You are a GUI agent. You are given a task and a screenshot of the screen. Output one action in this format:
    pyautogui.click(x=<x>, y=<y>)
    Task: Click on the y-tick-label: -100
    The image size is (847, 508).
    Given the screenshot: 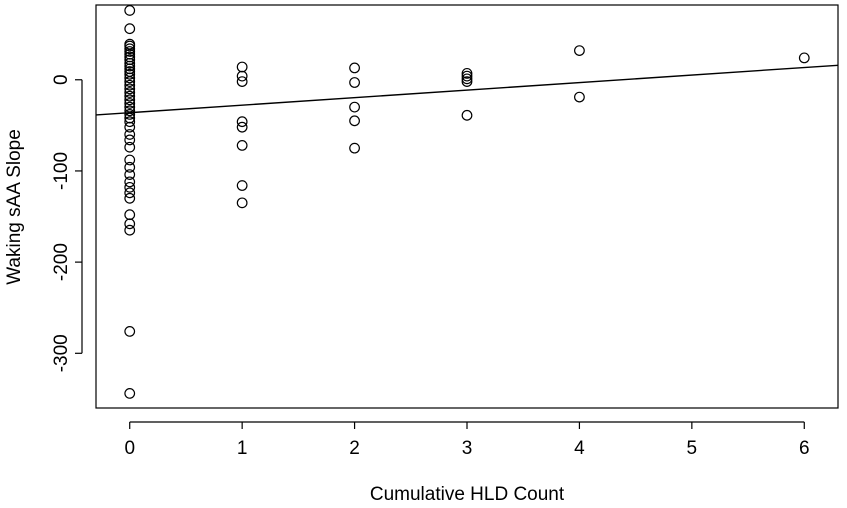 What is the action you would take?
    pyautogui.click(x=61, y=171)
    